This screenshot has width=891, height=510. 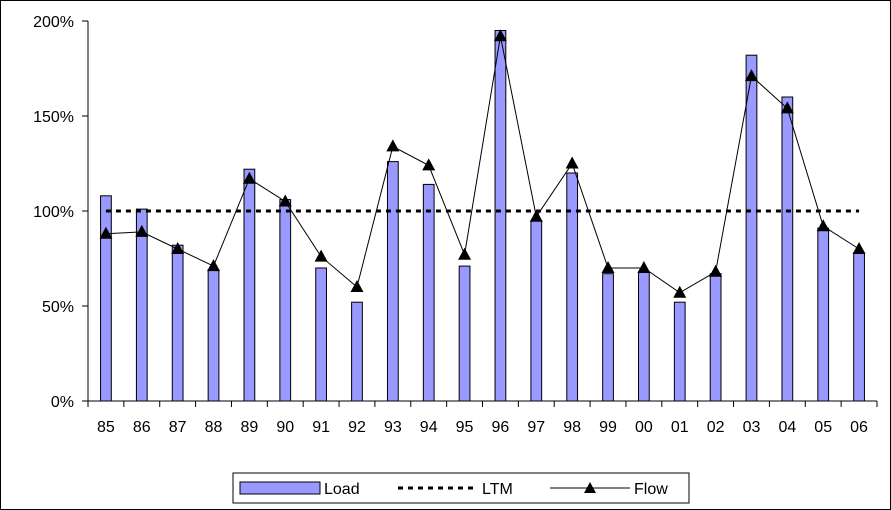 I want to click on y-tick-label: 100%, so click(x=53, y=212).